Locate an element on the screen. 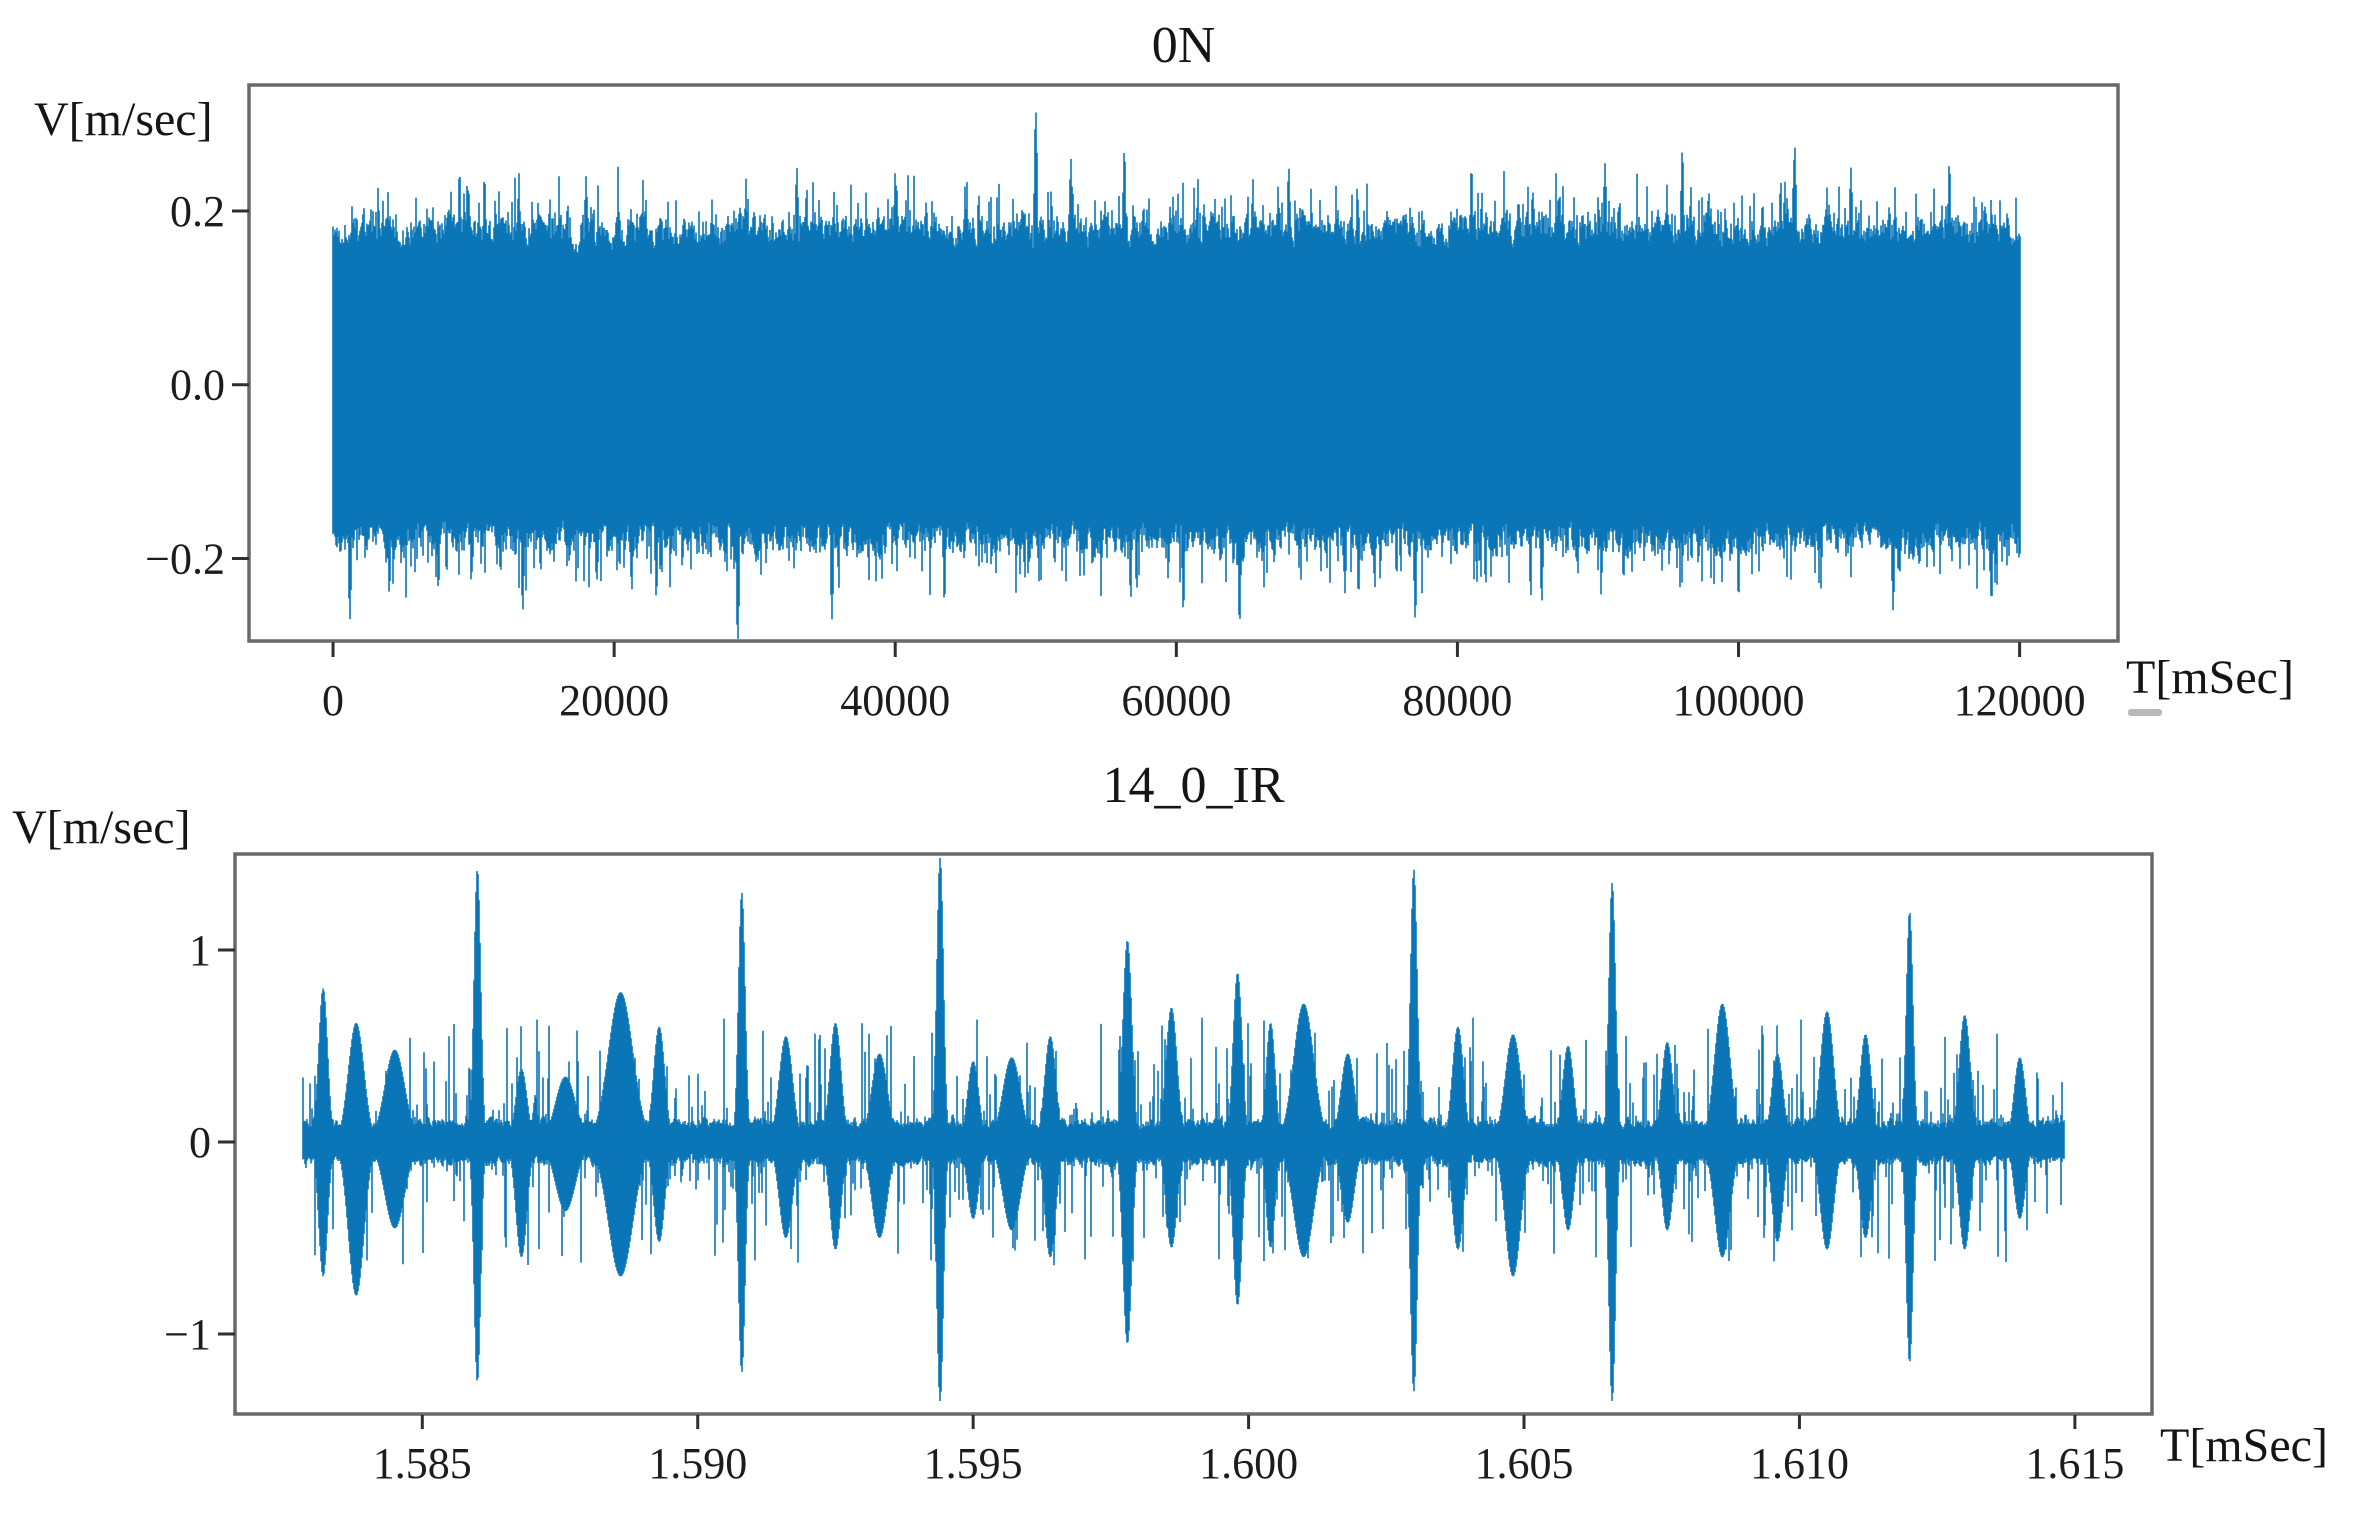  x-tick-label: 120000 is located at coordinates (2020, 700).